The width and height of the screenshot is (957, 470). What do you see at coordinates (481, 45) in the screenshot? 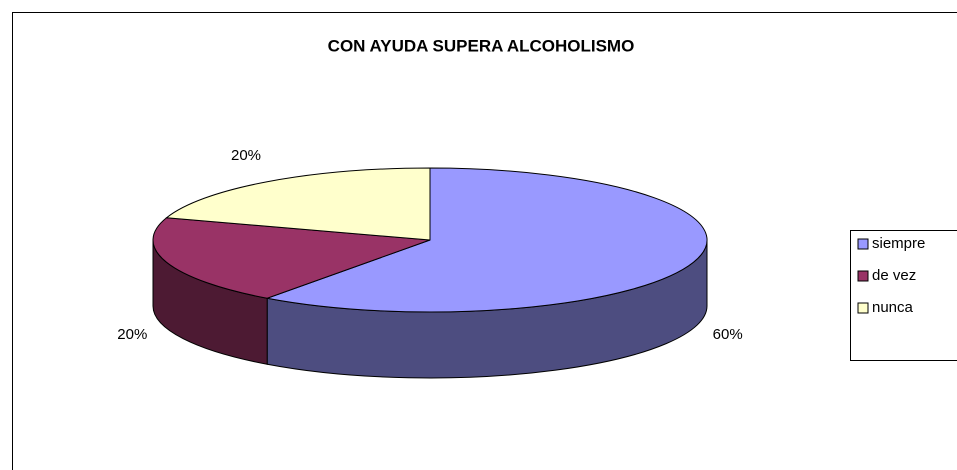
I see `chart-title: CON AYUDA SUPERA ALCOHOLISMO` at bounding box center [481, 45].